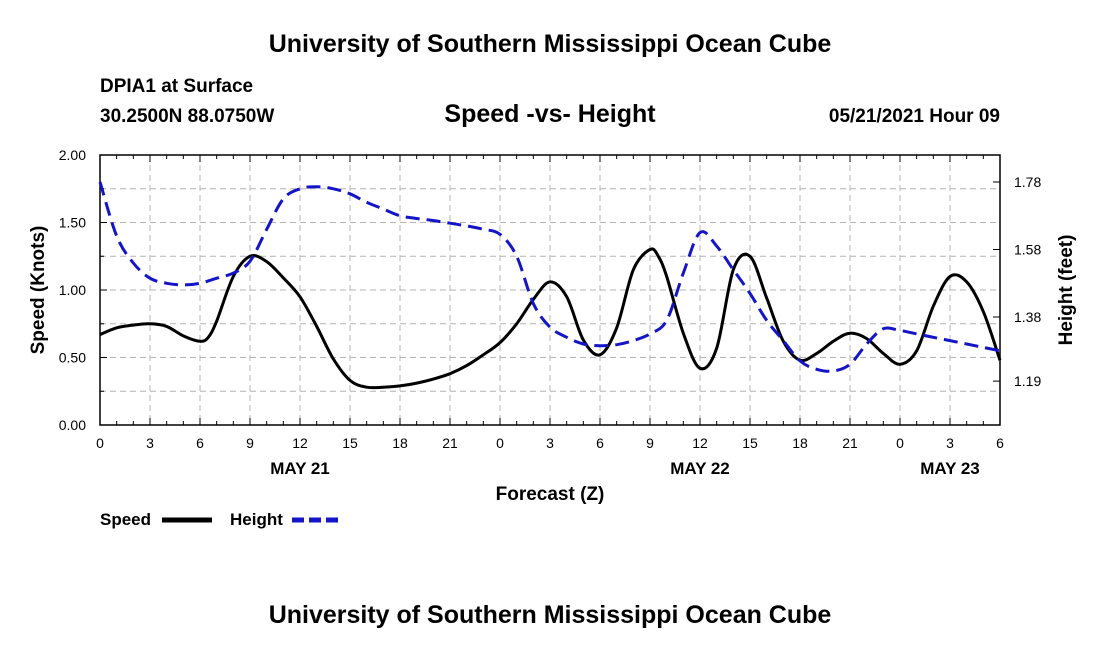 This screenshot has height=650, width=1100. I want to click on y-left-tick-label: 1.00, so click(72, 290).